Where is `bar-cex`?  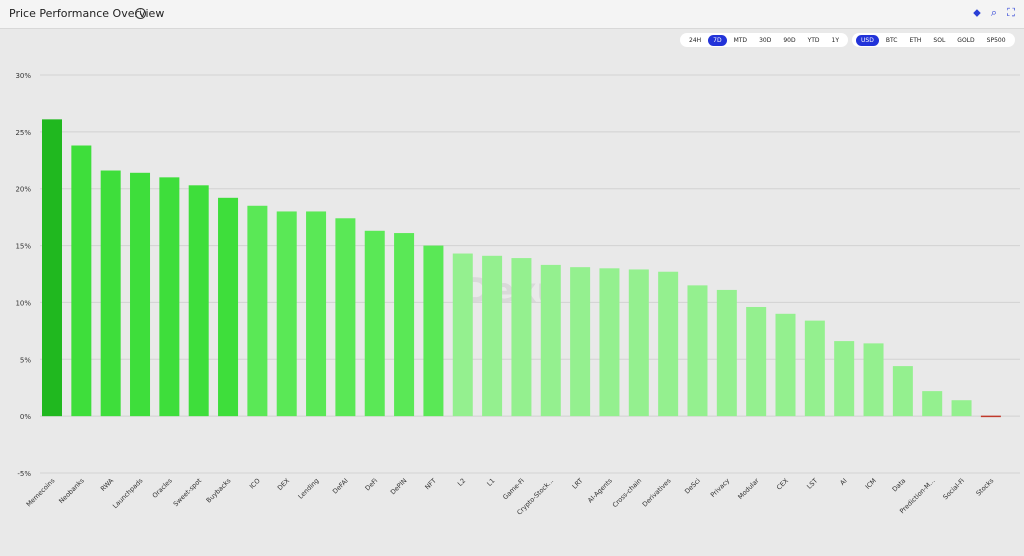 bar-cex is located at coordinates (785, 365).